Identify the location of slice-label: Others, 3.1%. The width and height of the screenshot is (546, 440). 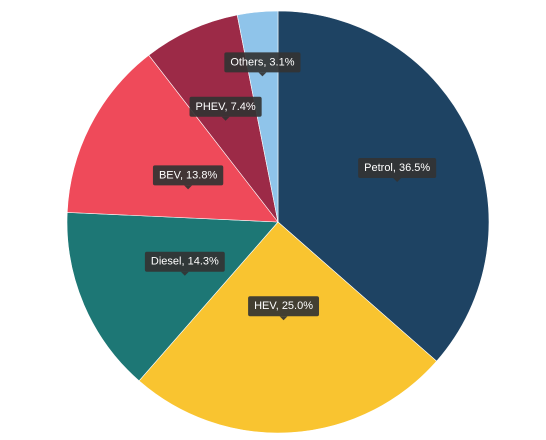
(262, 64).